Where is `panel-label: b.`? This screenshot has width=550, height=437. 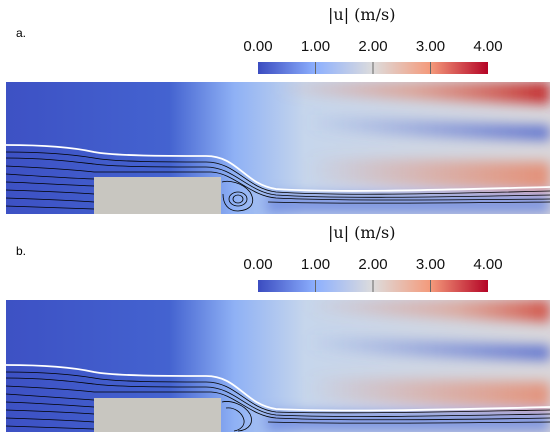 panel-label: b. is located at coordinates (21, 251).